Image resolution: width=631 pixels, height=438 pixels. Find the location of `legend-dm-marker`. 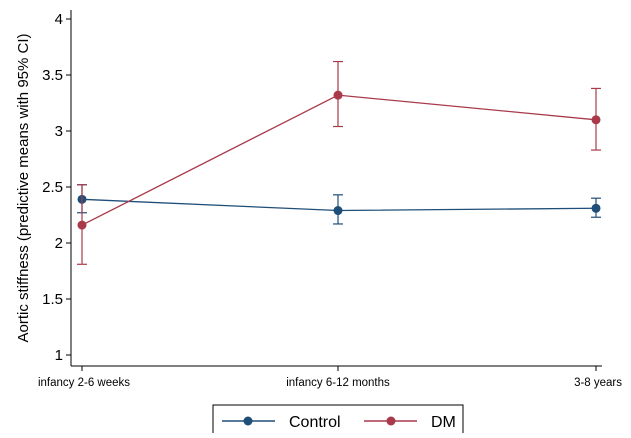

legend-dm-marker is located at coordinates (391, 421).